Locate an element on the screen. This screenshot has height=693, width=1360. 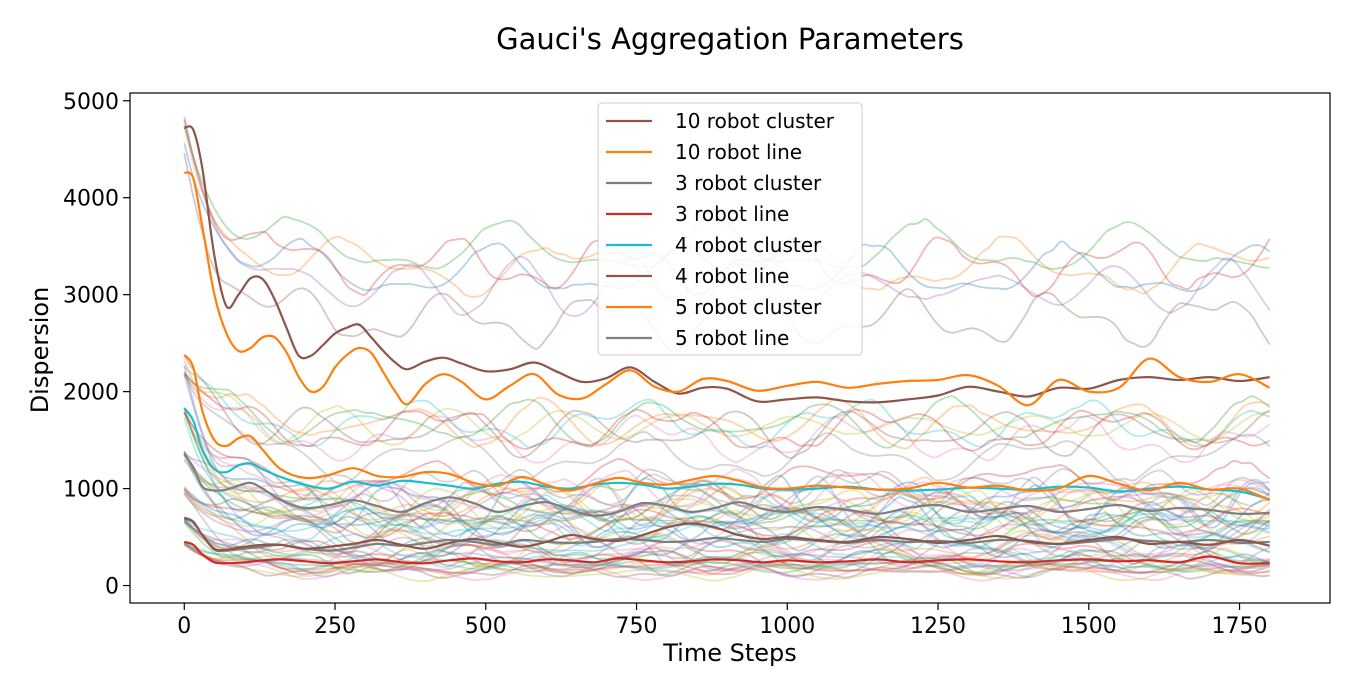
legend-label: 5 robot cluster is located at coordinates (748, 307).